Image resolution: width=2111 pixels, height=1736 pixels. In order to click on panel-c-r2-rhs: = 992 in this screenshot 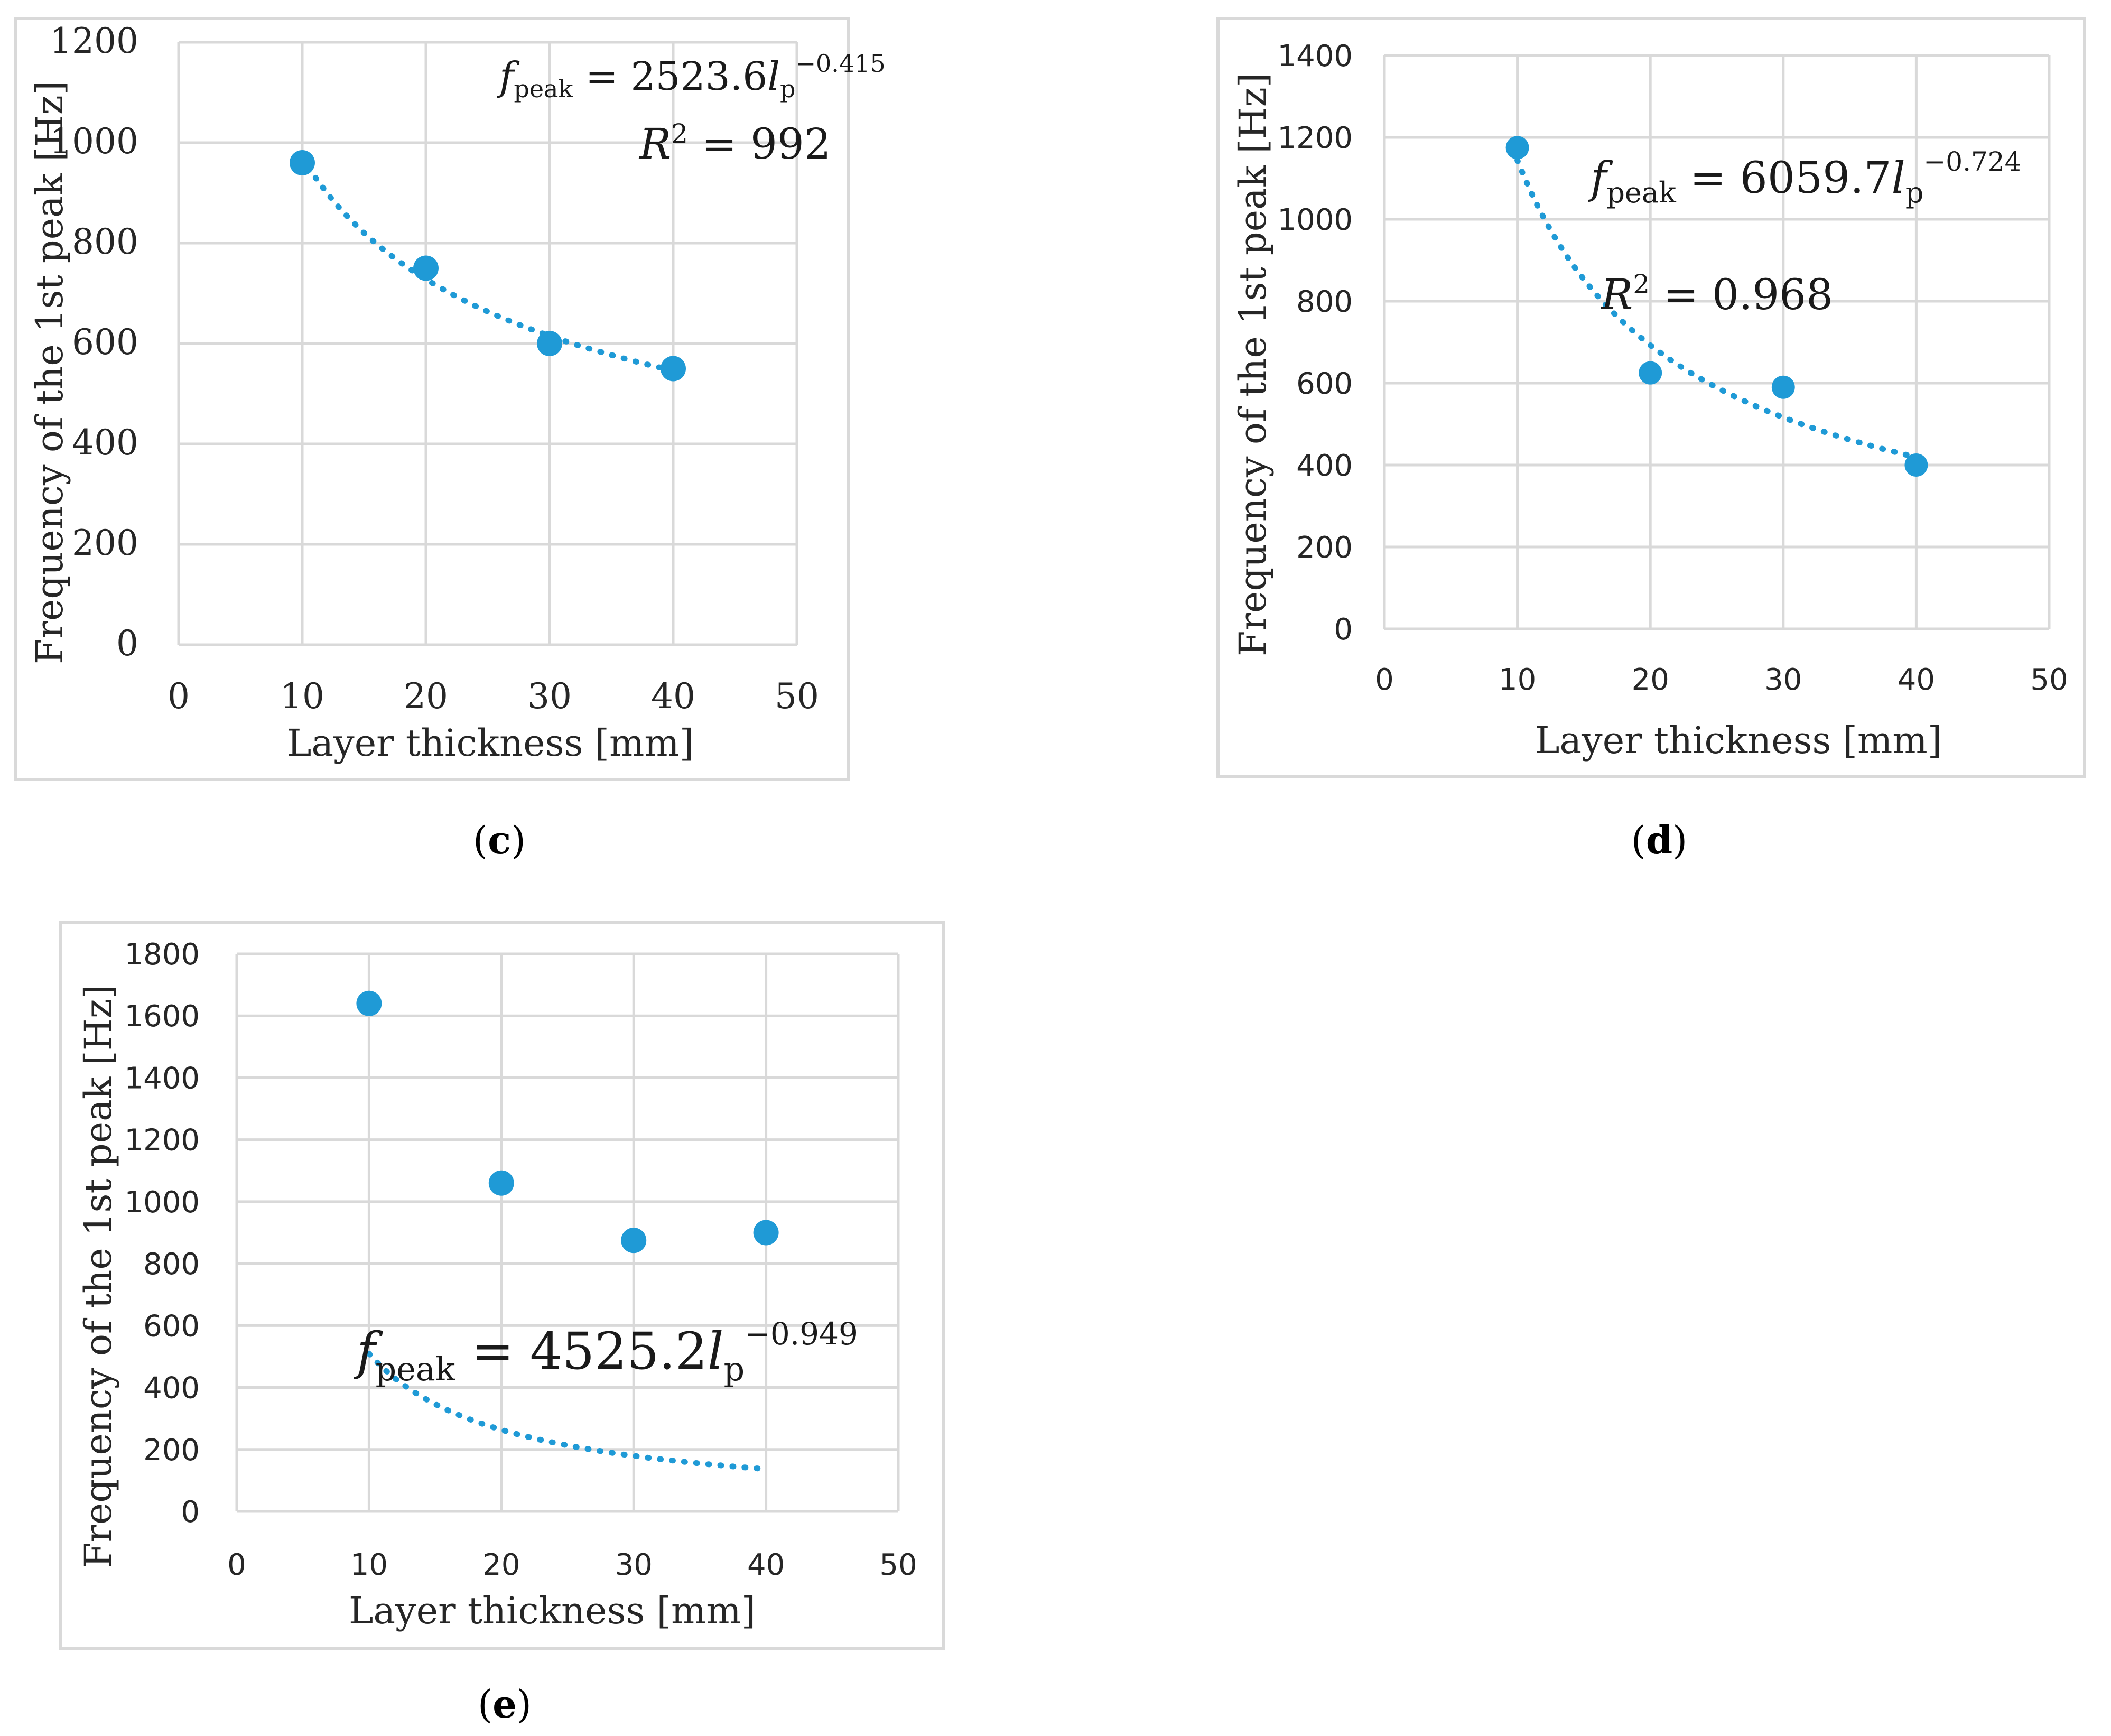, I will do `click(759, 144)`.